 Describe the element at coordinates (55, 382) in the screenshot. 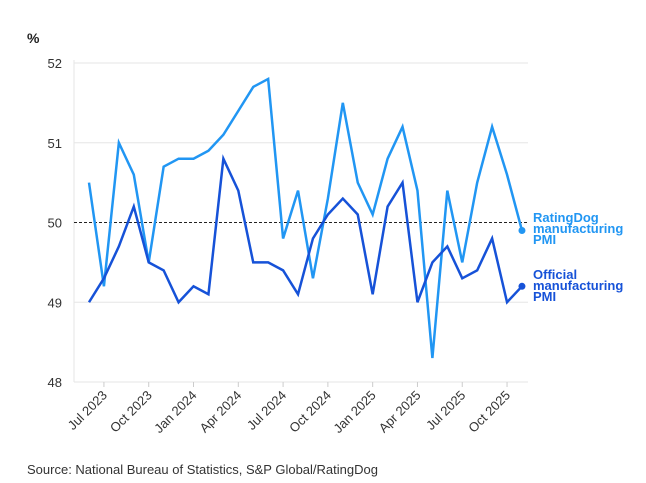

I see `y-tick-label: 48` at that location.